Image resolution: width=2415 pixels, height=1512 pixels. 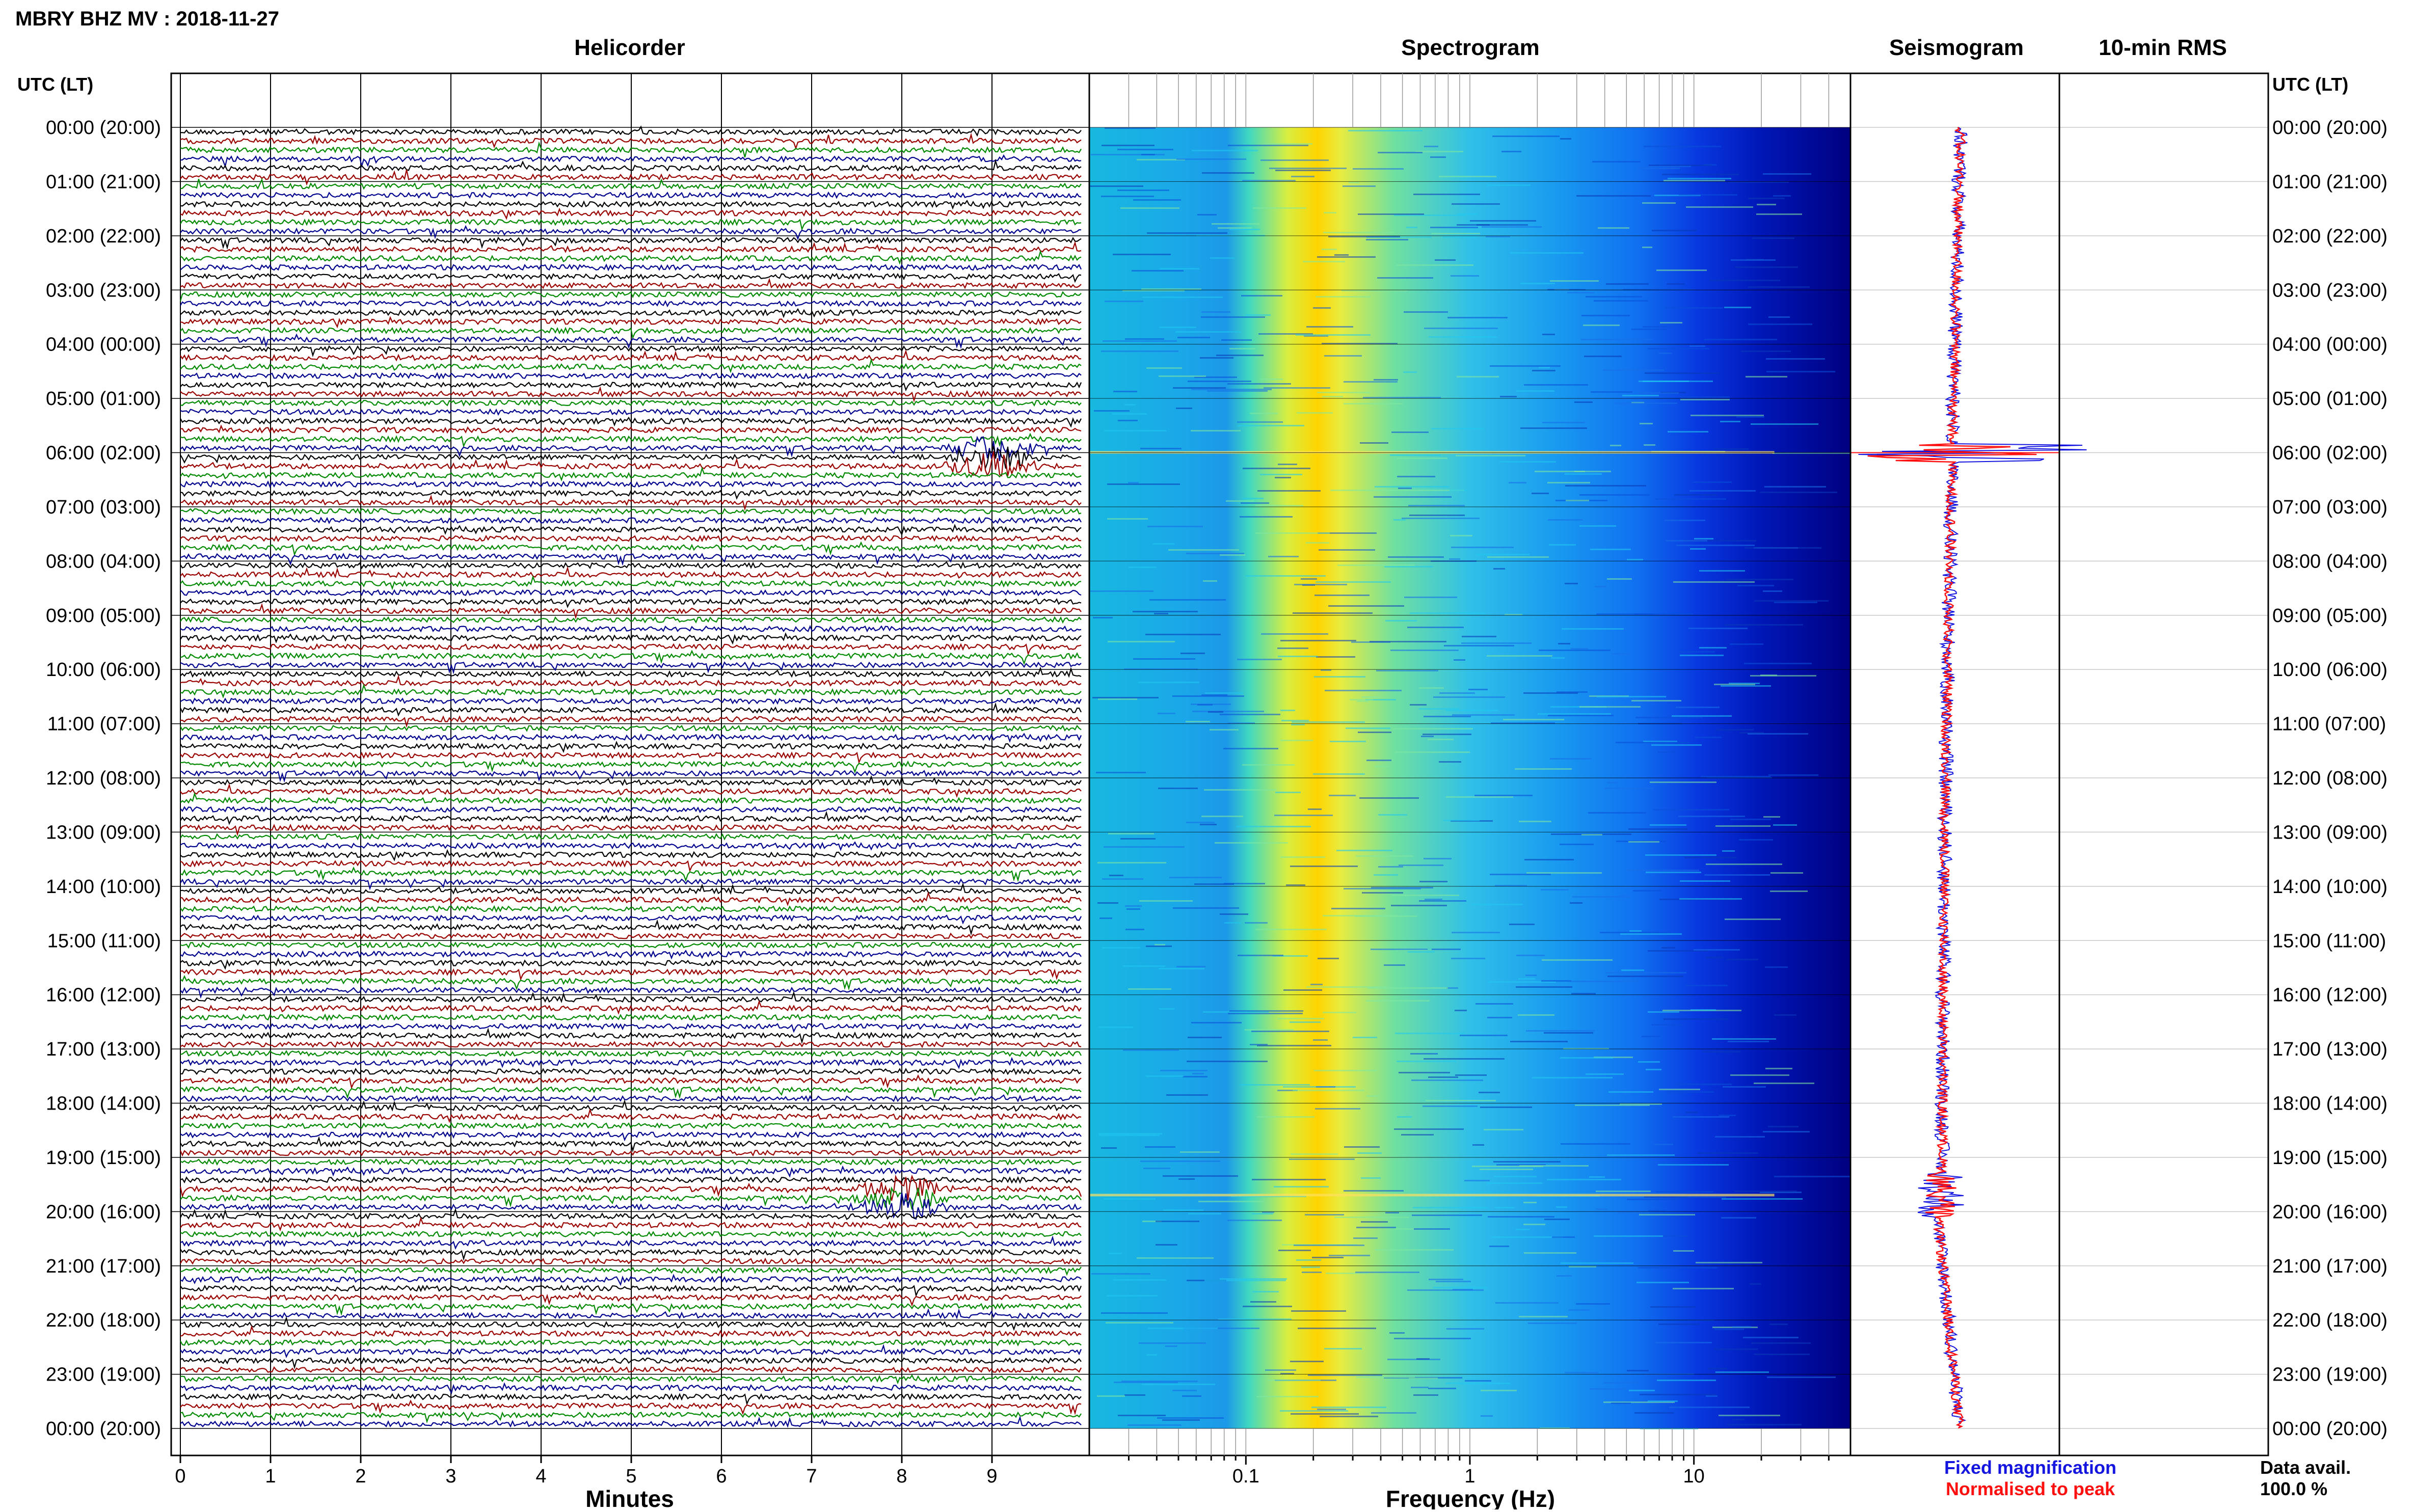 I want to click on time-label-left: 04:00 (00:00), so click(x=104, y=345).